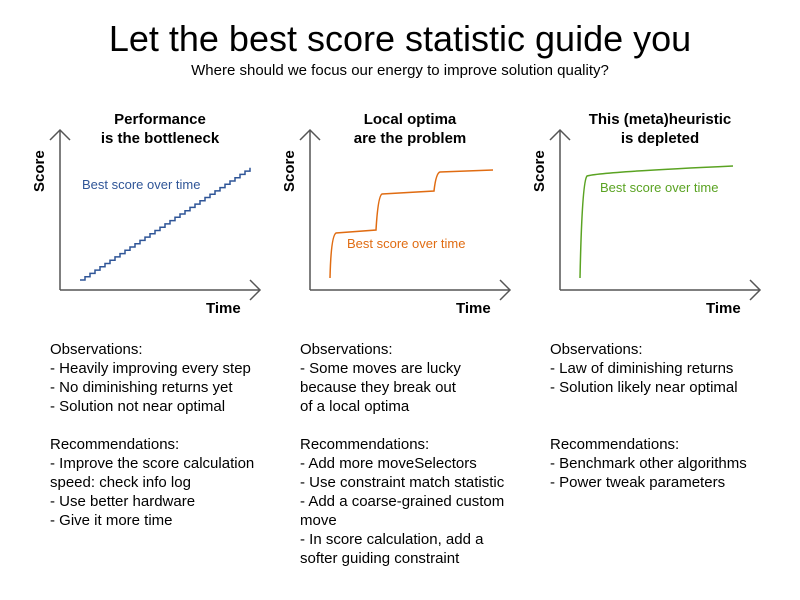 Image resolution: width=800 pixels, height=600 pixels. I want to click on recommendation-item: - Use constraint match statistic, so click(402, 482).